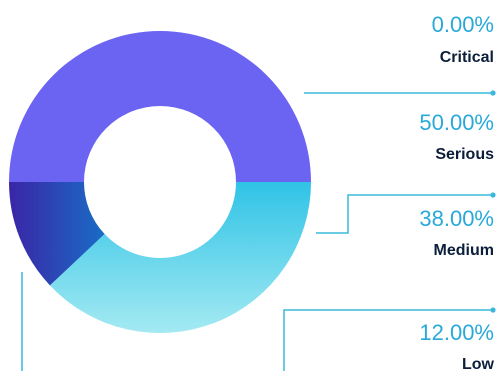 This screenshot has width=499, height=371. Describe the element at coordinates (464, 250) in the screenshot. I see `category-label-medium: Medium` at that location.